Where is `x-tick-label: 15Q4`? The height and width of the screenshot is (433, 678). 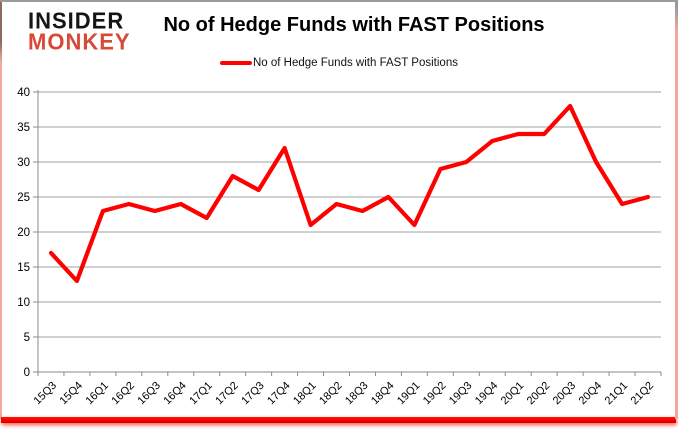 x-tick-label: 15Q4 is located at coordinates (72, 394).